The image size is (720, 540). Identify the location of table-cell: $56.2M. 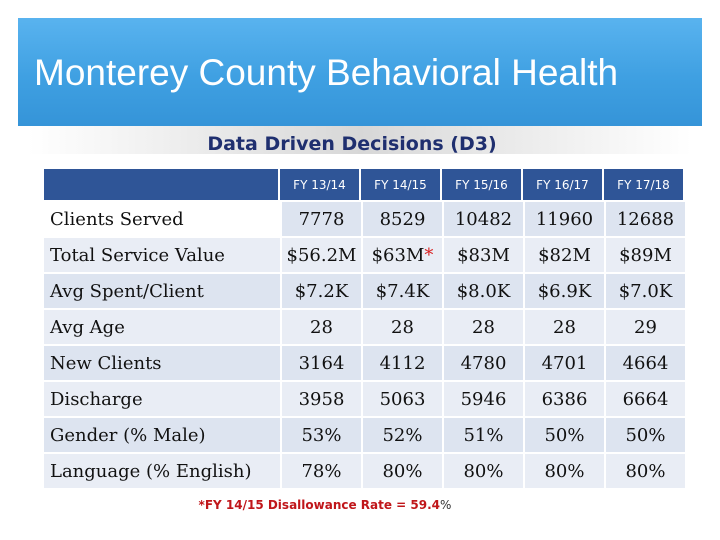
(320, 255).